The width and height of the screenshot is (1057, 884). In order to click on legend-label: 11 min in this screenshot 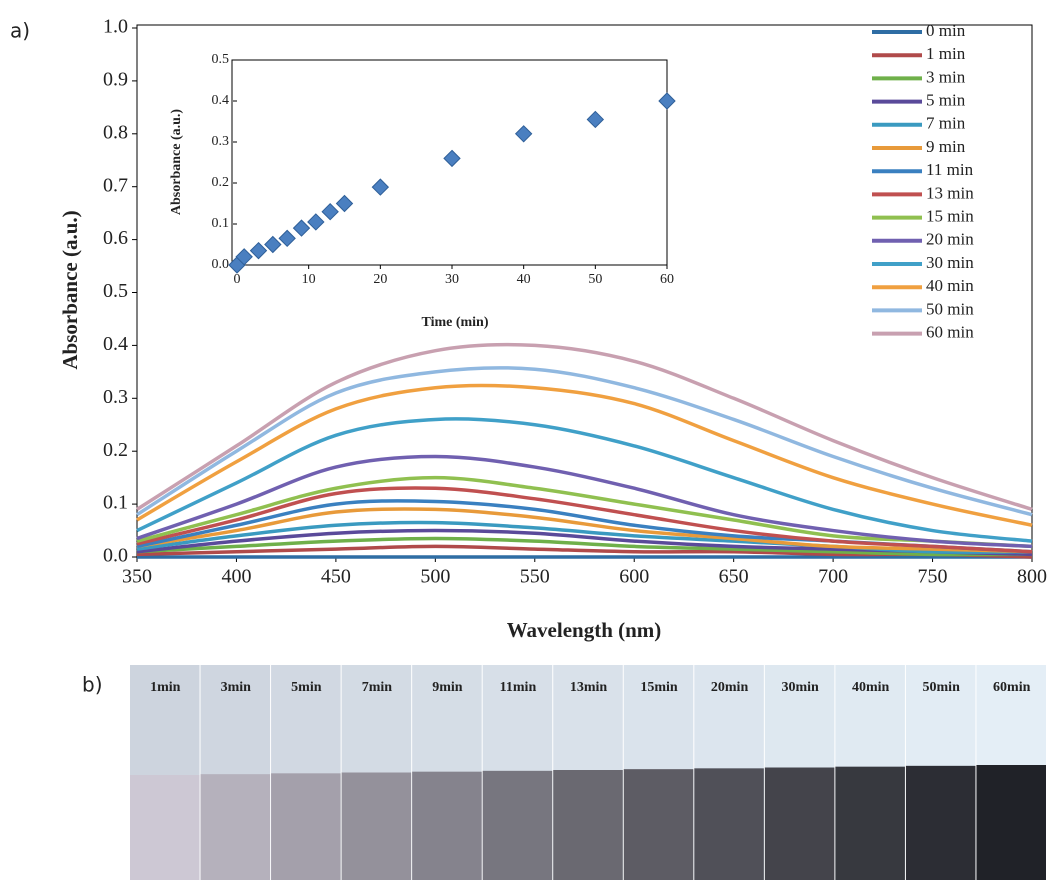, I will do `click(950, 169)`.